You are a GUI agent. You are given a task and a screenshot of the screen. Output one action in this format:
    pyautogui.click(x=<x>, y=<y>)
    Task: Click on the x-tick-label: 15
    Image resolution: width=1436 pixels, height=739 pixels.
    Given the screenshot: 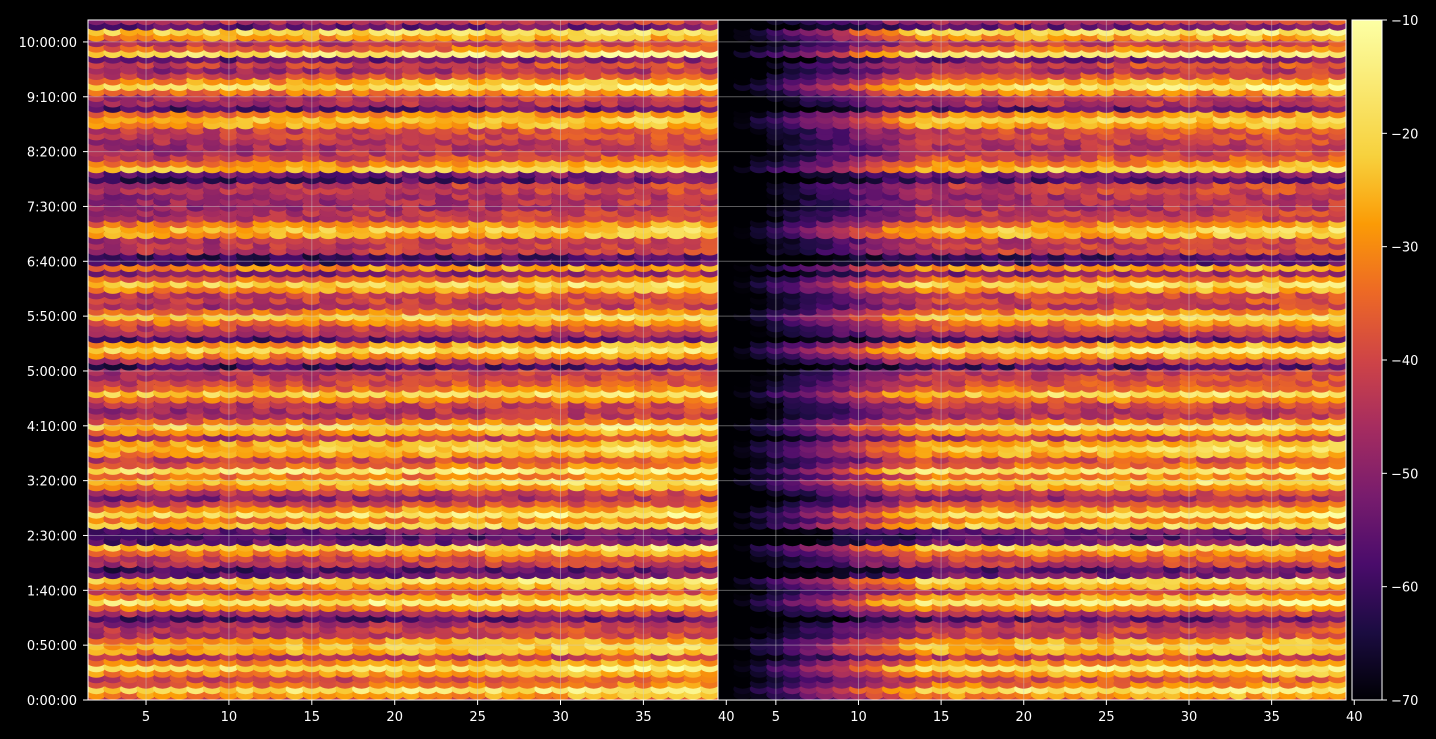 What is the action you would take?
    pyautogui.click(x=312, y=717)
    